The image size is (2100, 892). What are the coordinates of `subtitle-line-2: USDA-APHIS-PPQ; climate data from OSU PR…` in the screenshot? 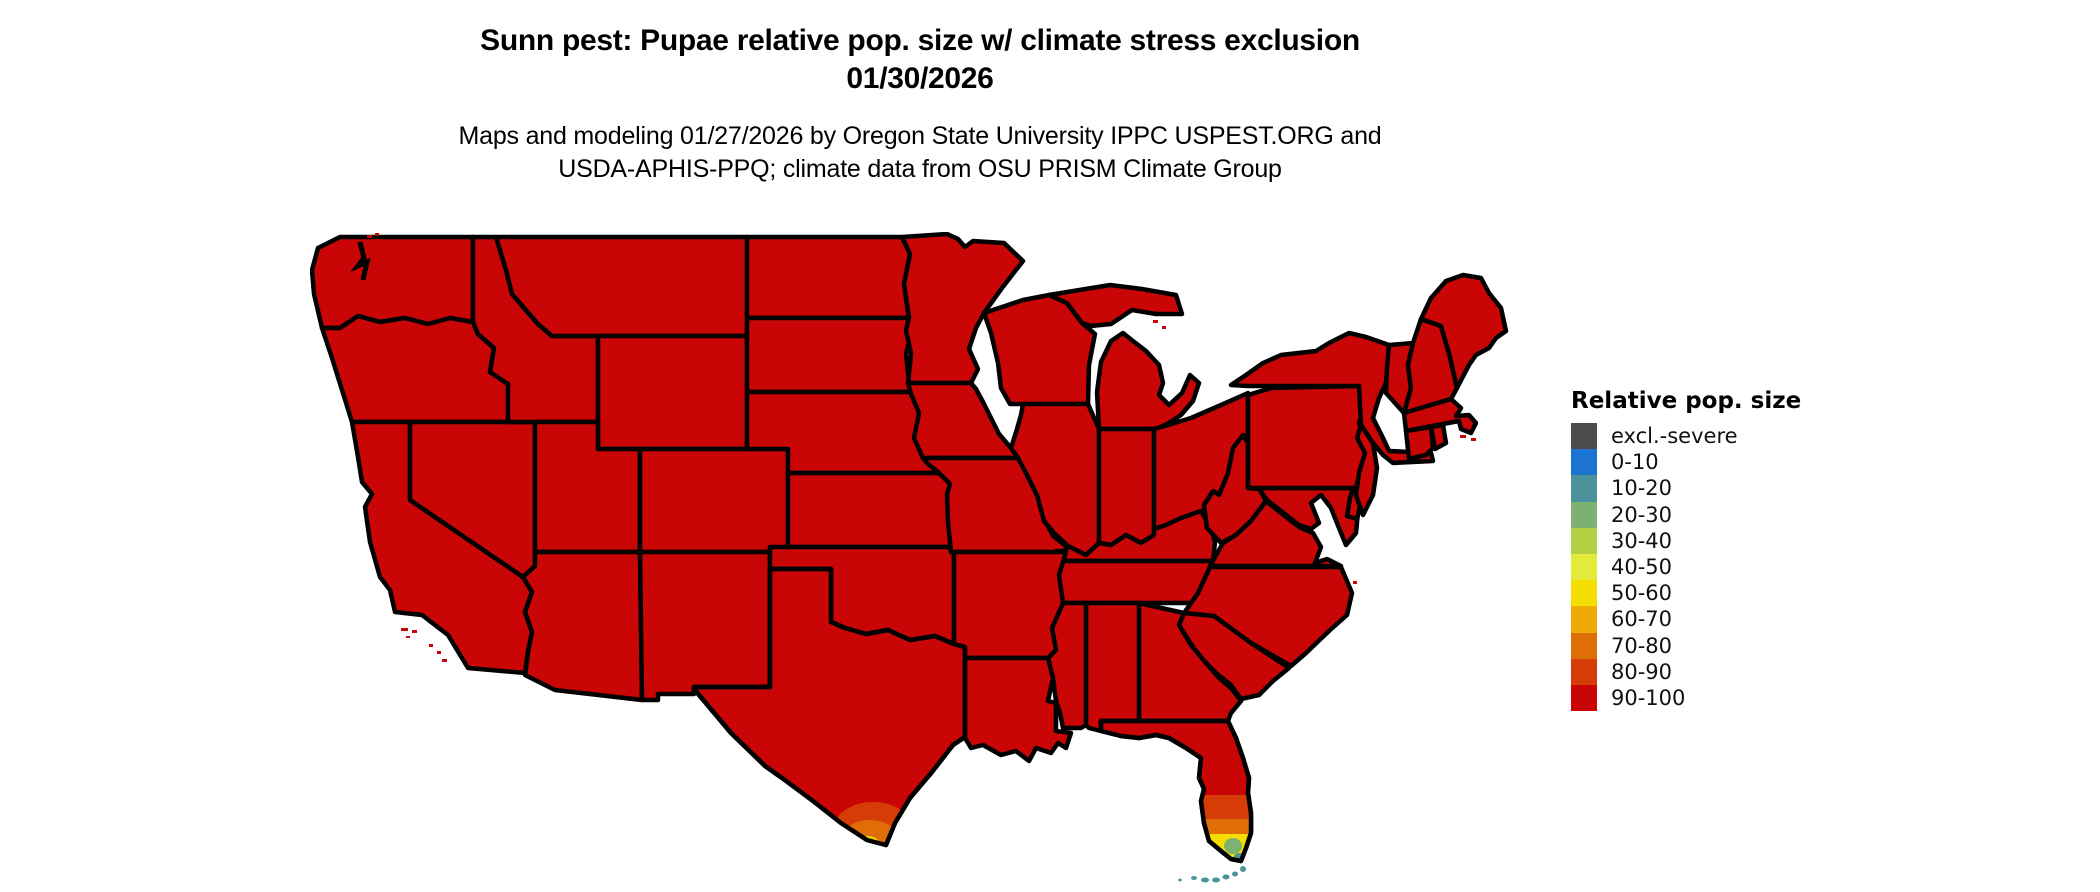 It's located at (920, 169).